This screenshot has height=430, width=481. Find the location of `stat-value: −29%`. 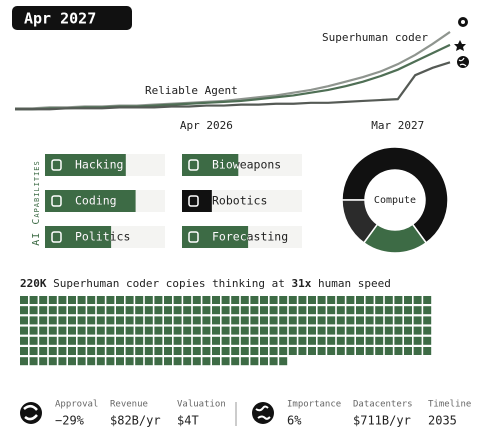

stat-value: −29% is located at coordinates (70, 421).